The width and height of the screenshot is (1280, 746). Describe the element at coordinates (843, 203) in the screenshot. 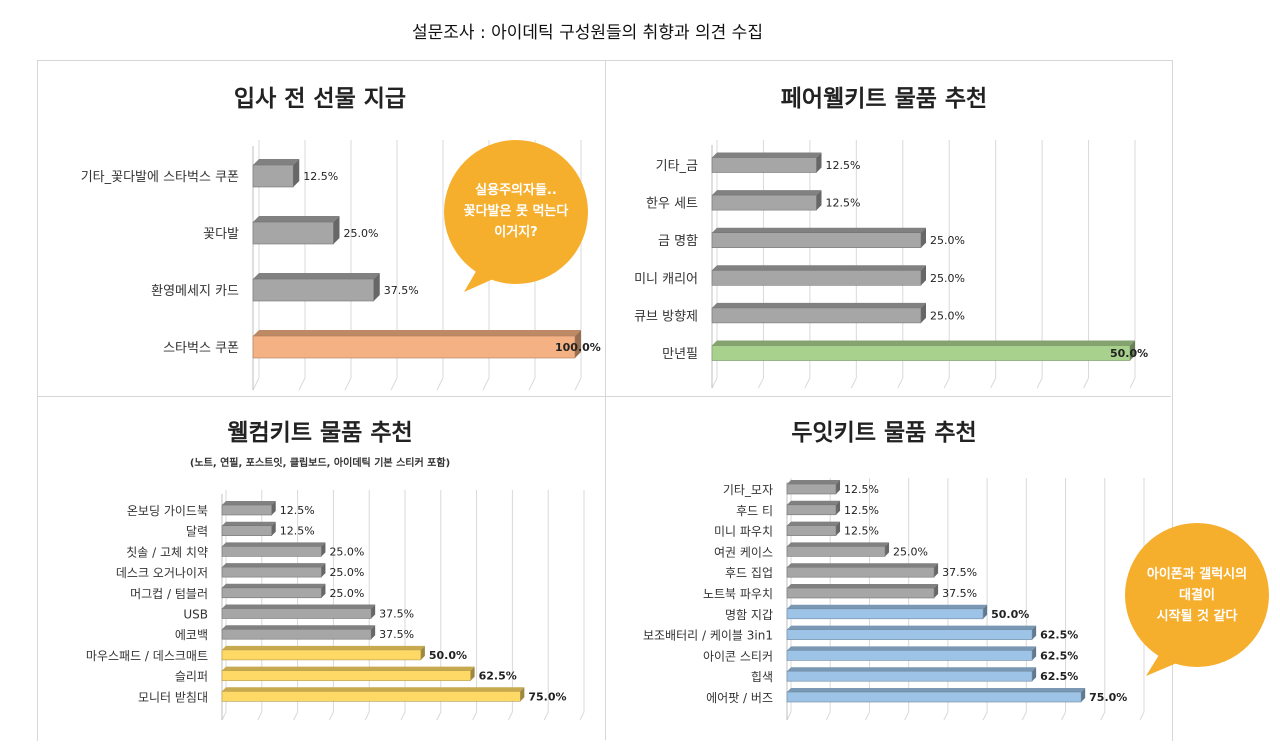

I see `chart-2-value-label: 12.5%` at that location.